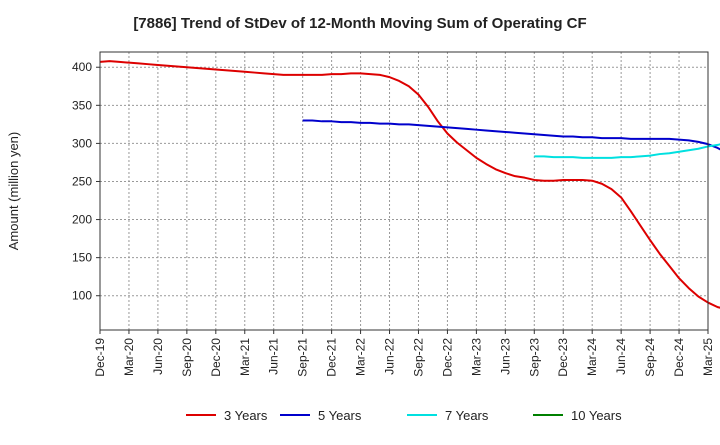 Image resolution: width=720 pixels, height=445 pixels. What do you see at coordinates (447, 357) in the screenshot?
I see `x-tick-label: Dec-22` at bounding box center [447, 357].